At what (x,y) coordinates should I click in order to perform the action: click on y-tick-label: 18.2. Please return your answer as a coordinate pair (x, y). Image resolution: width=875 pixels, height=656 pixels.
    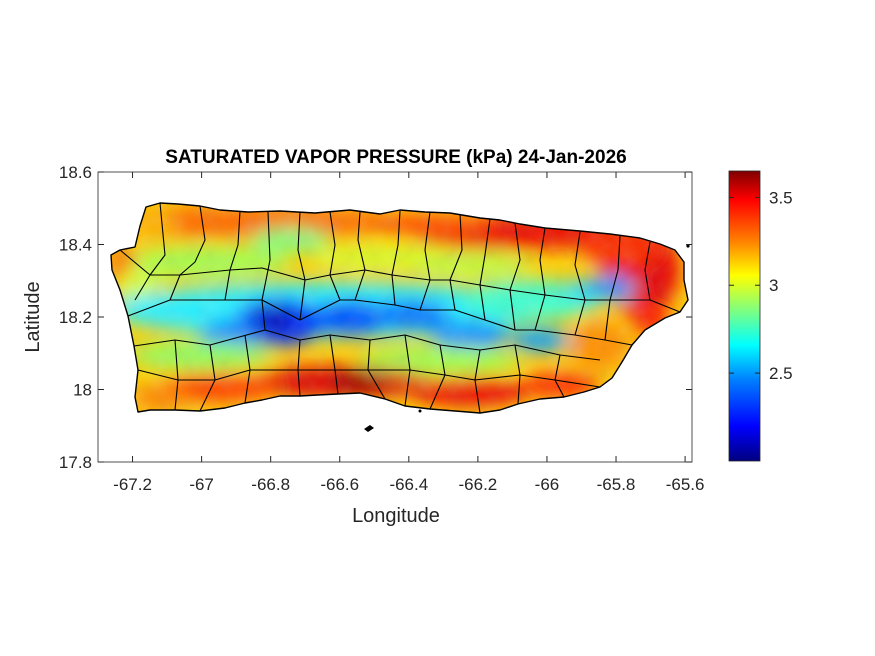
    Looking at the image, I should click on (75, 317).